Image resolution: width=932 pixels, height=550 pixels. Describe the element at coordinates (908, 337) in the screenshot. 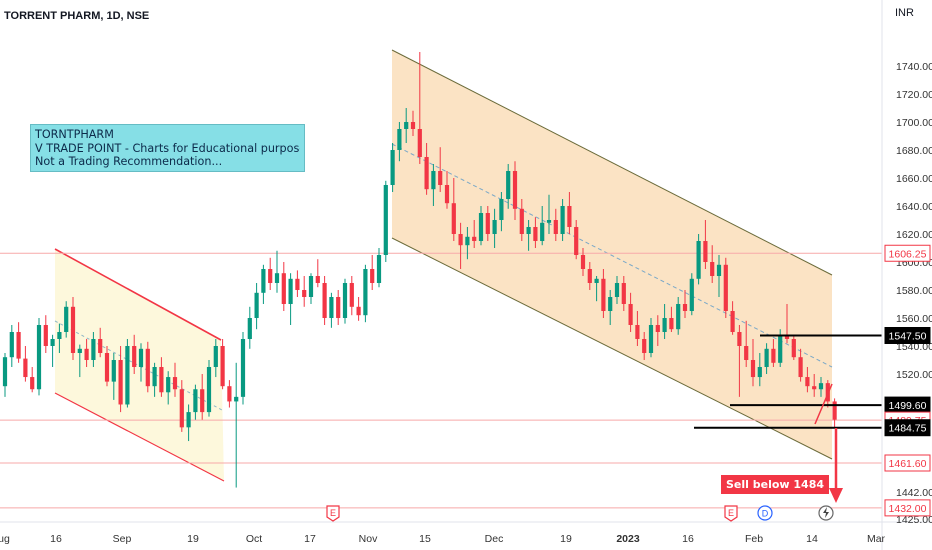

I see `price-label-text: 1547.50` at that location.